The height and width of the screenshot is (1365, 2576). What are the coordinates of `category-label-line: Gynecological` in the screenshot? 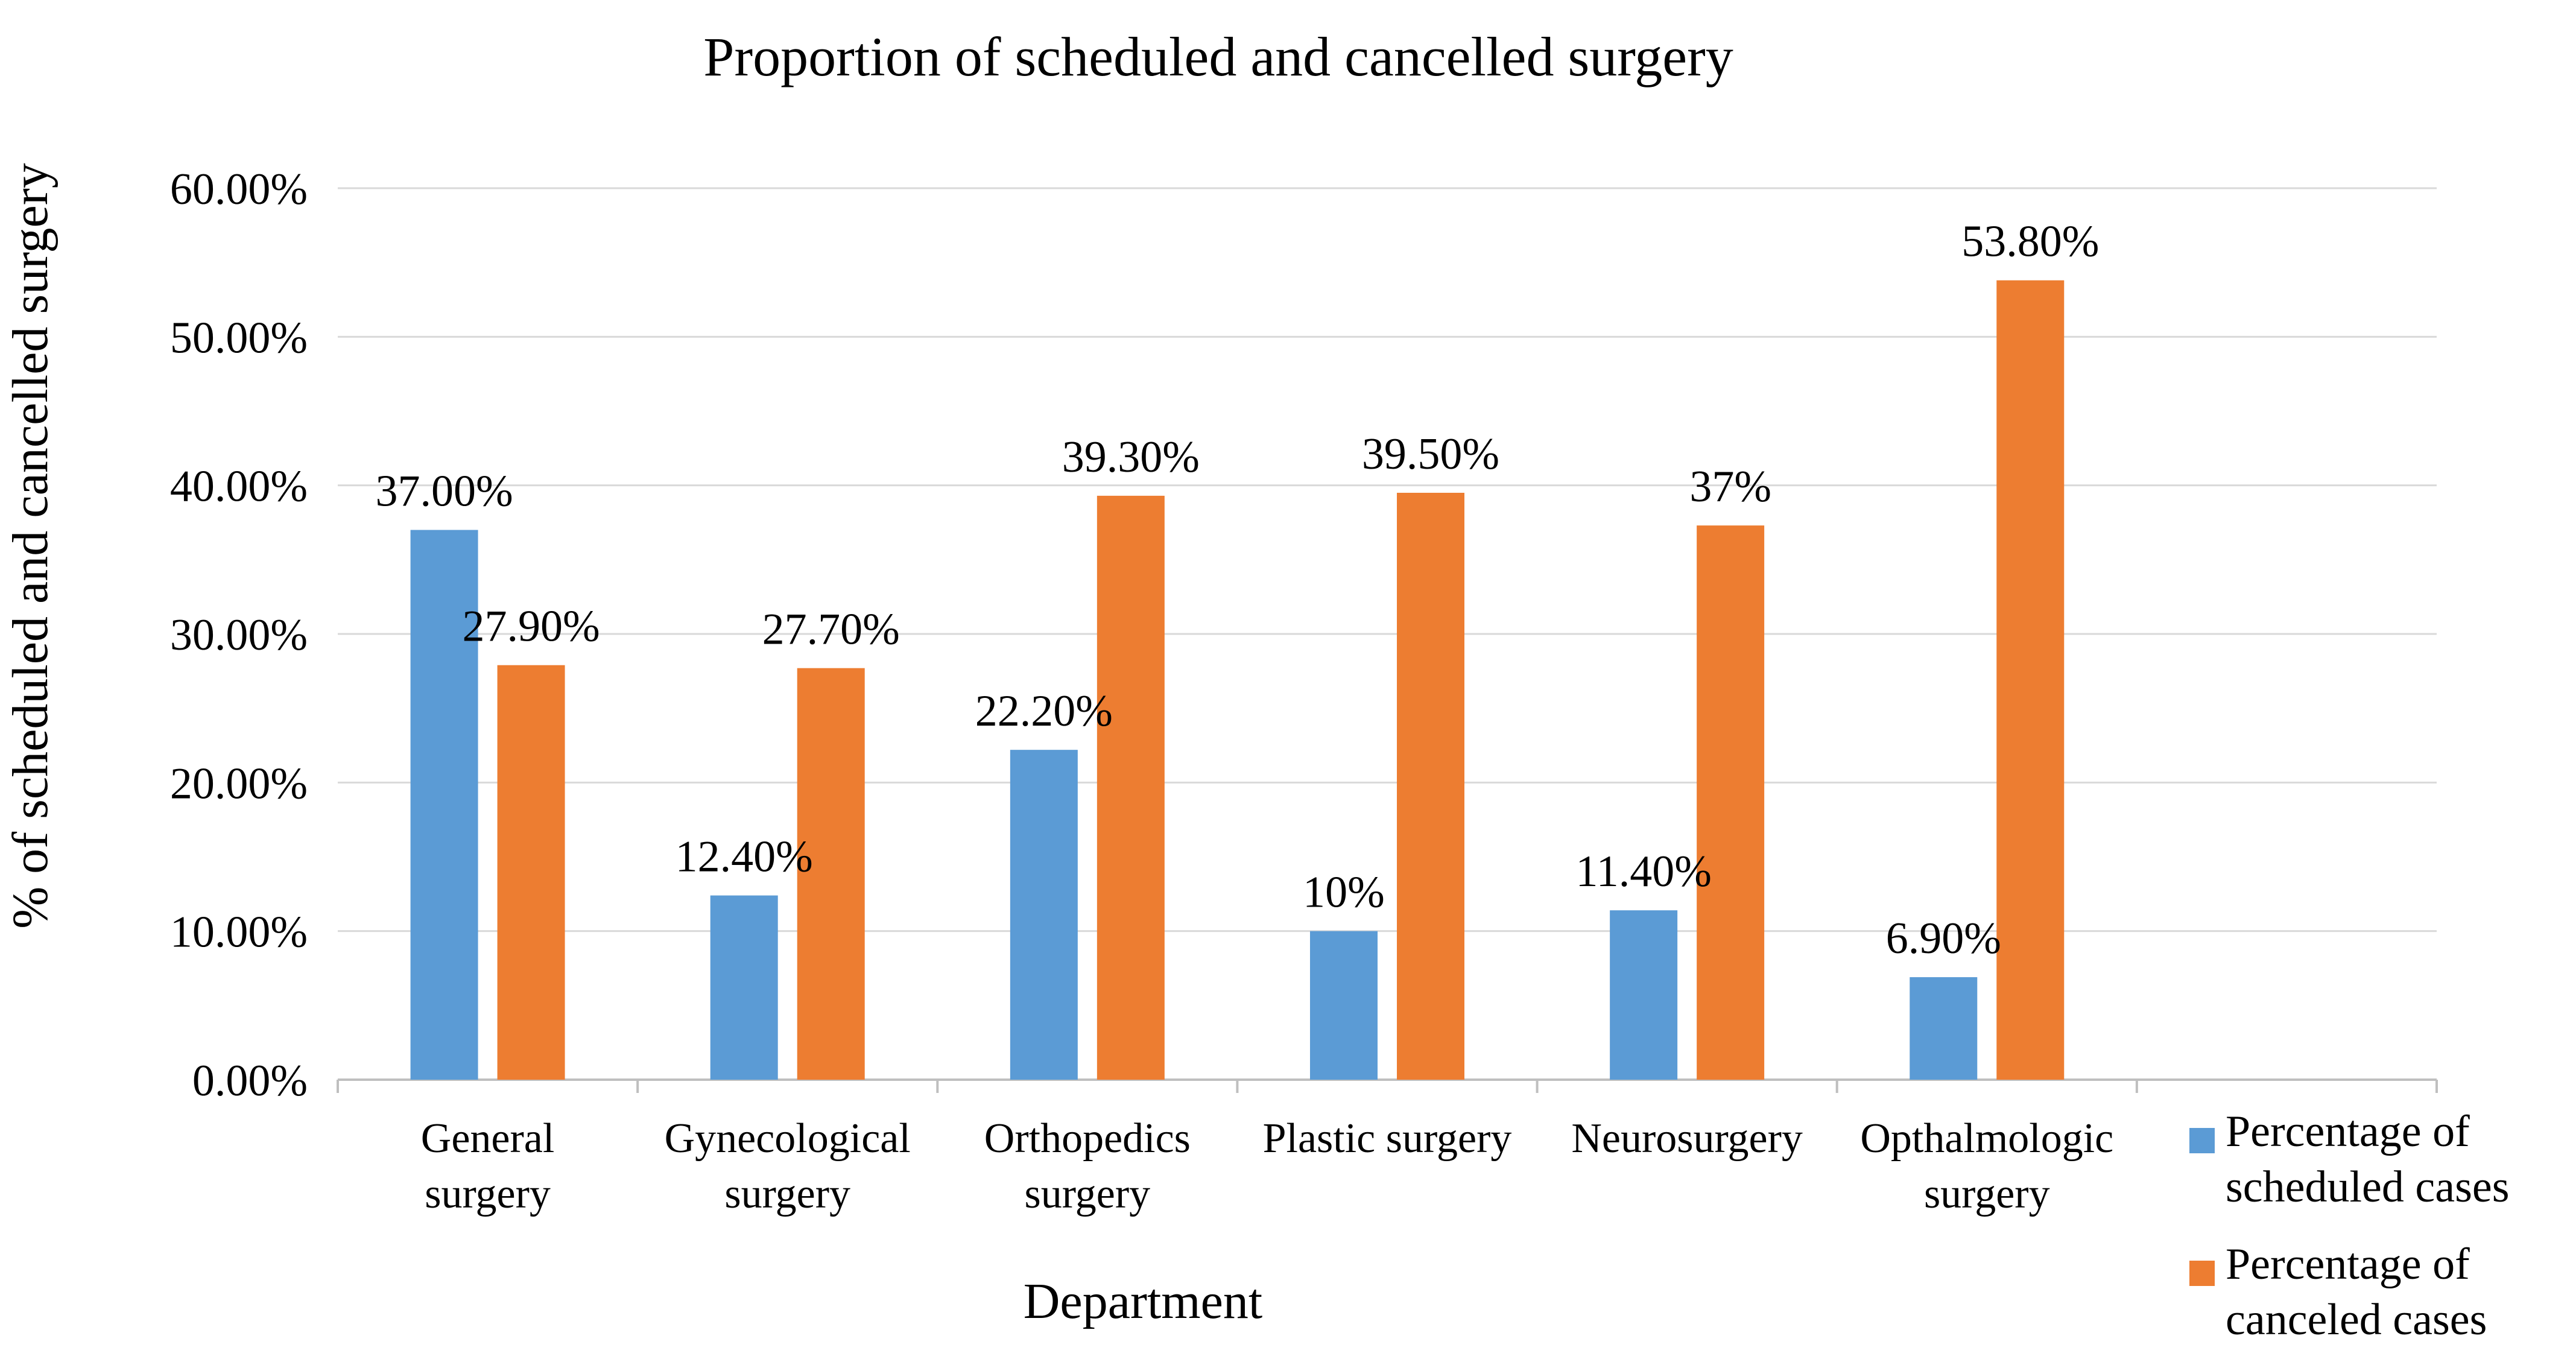 It's located at (788, 1138).